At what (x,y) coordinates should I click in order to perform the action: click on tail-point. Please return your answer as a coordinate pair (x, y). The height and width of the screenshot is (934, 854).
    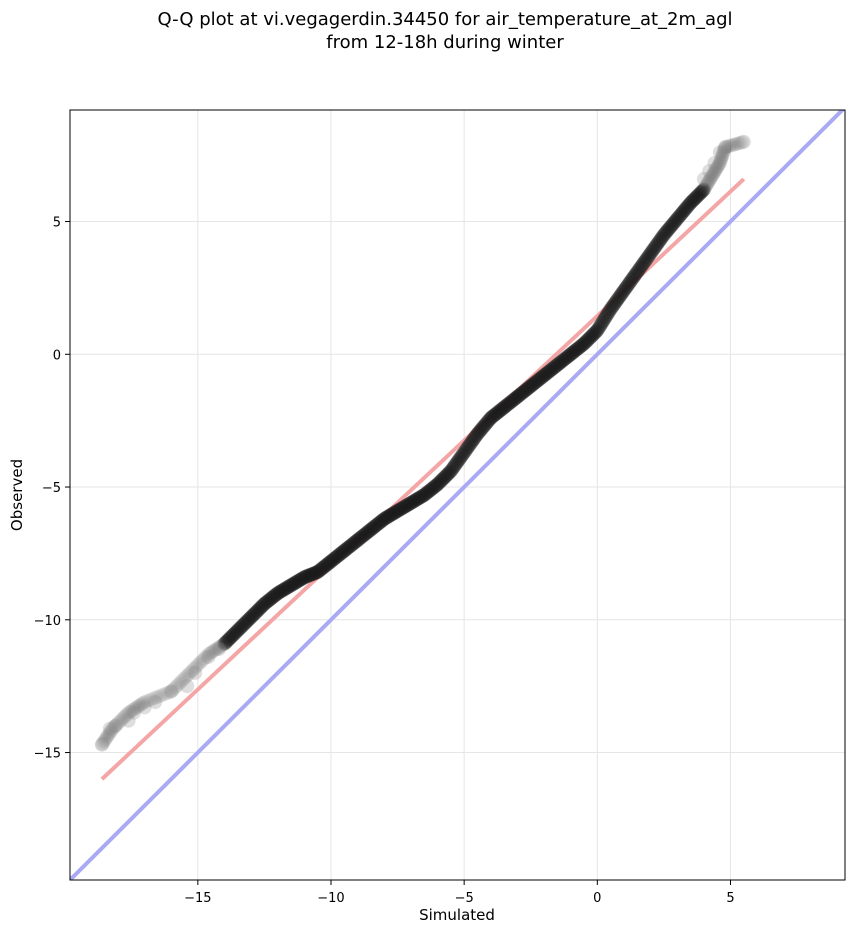
    Looking at the image, I should click on (155, 702).